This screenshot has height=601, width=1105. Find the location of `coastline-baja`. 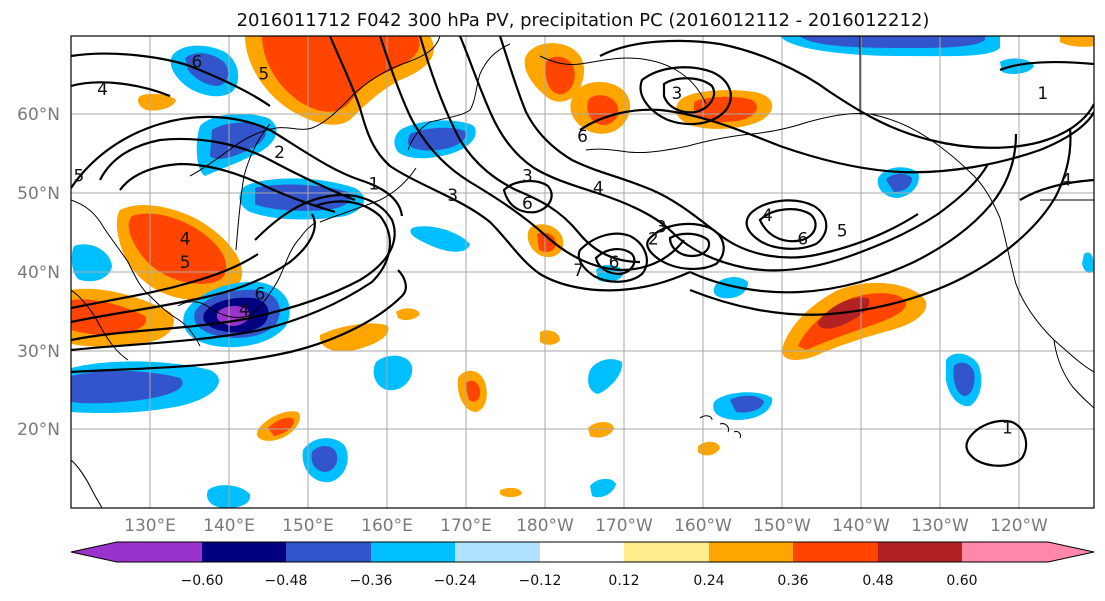

coastline-baja is located at coordinates (1073, 374).